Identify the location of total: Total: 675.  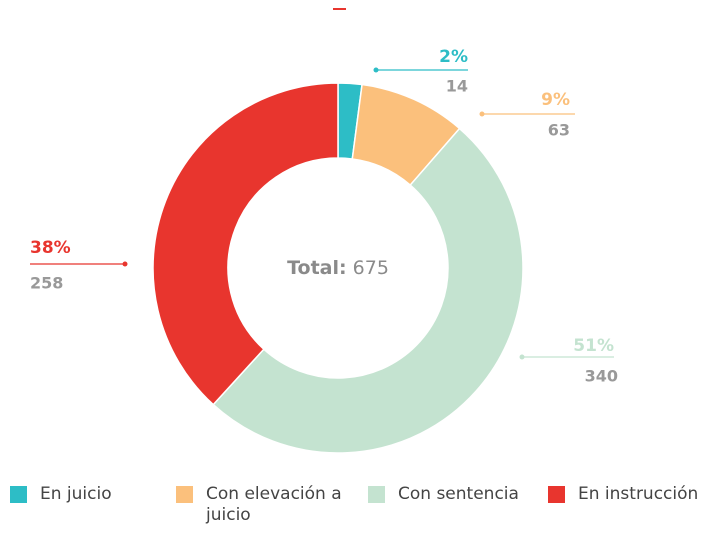
(338, 268).